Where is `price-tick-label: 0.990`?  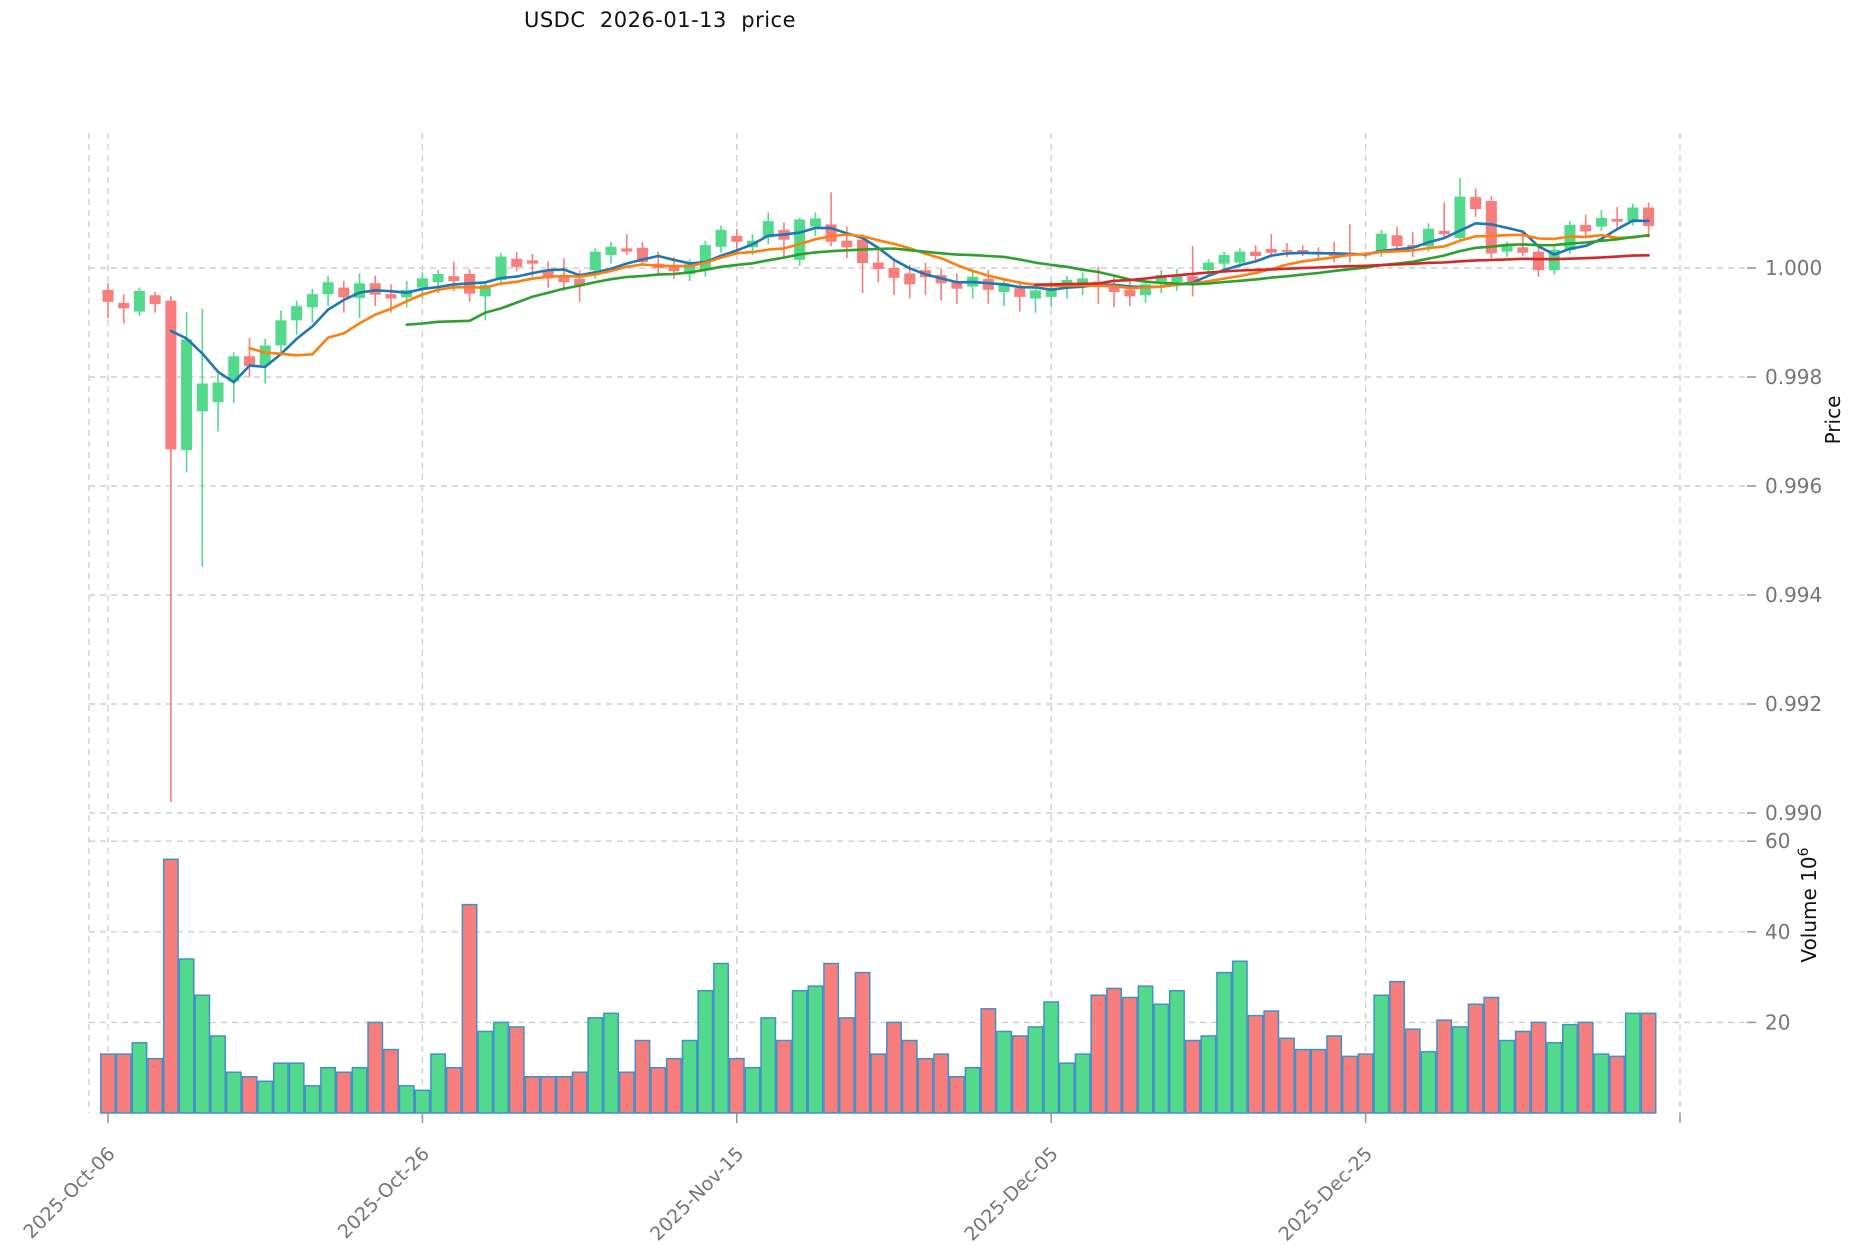 price-tick-label: 0.990 is located at coordinates (1793, 813).